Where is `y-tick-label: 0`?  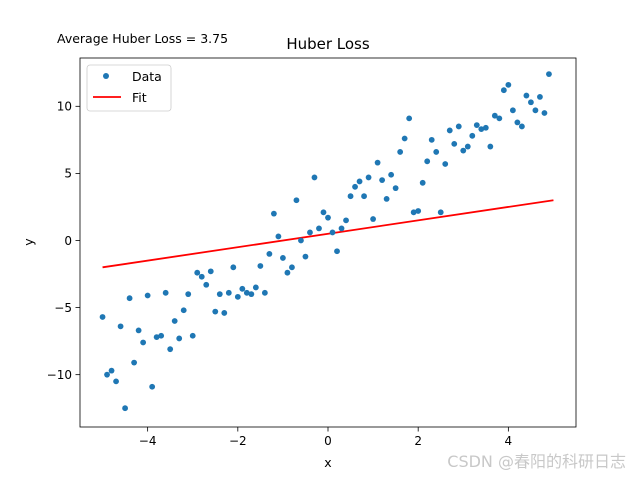
y-tick-label: 0 is located at coordinates (68, 241).